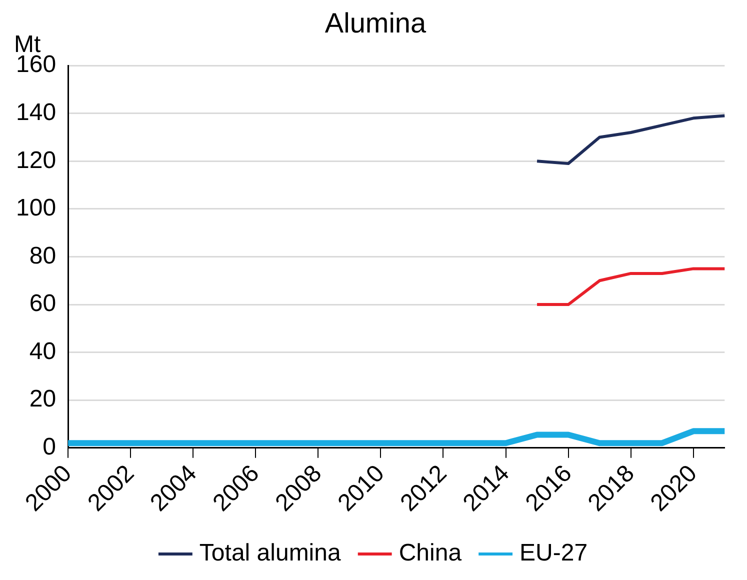 Image resolution: width=747 pixels, height=580 pixels. I want to click on y-tick-label: 20, so click(42, 399).